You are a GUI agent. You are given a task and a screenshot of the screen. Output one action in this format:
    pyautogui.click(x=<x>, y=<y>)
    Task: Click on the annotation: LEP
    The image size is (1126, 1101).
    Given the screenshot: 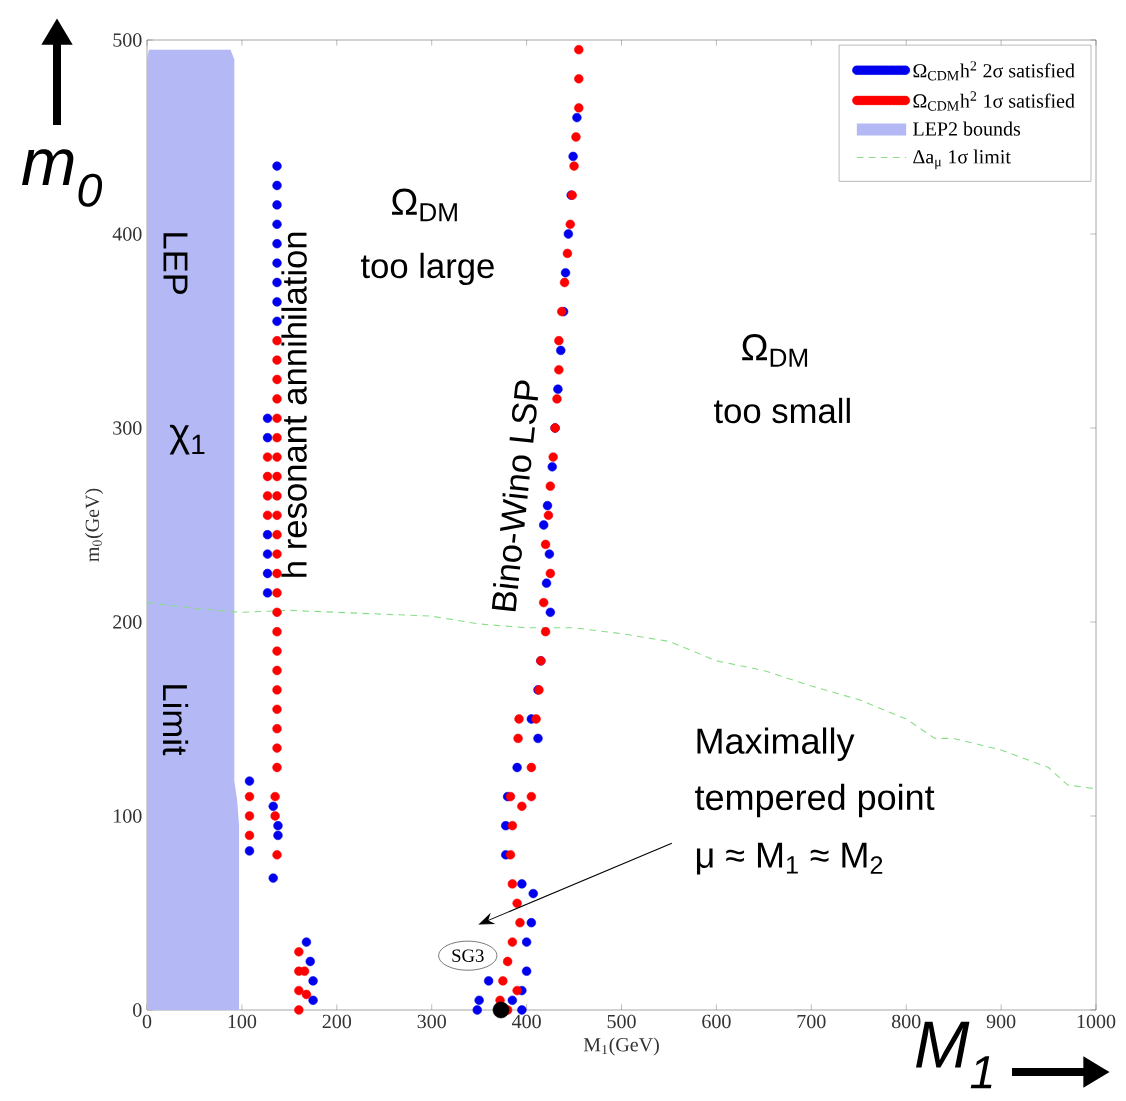 What is the action you would take?
    pyautogui.click(x=175, y=264)
    